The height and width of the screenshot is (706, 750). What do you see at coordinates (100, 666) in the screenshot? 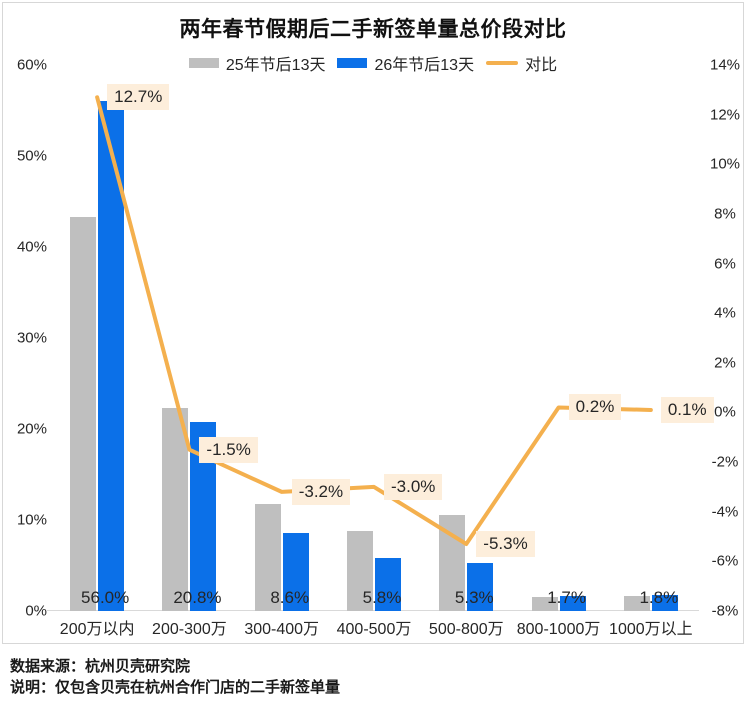
I see `data-source-note: 数据来源：杭州贝壳研究院` at bounding box center [100, 666].